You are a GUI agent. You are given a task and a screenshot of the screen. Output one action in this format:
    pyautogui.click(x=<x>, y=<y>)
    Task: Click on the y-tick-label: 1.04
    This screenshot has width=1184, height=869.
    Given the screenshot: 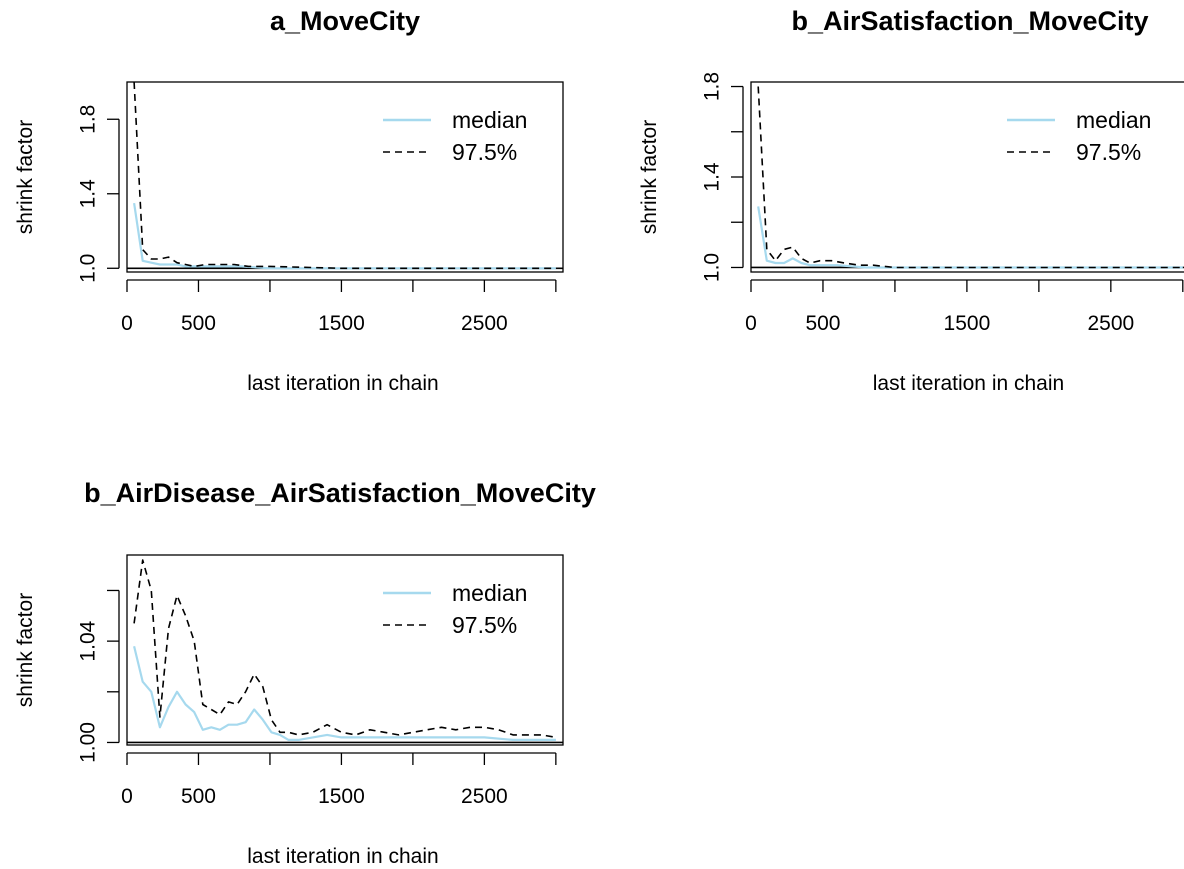 What is the action you would take?
    pyautogui.click(x=88, y=640)
    